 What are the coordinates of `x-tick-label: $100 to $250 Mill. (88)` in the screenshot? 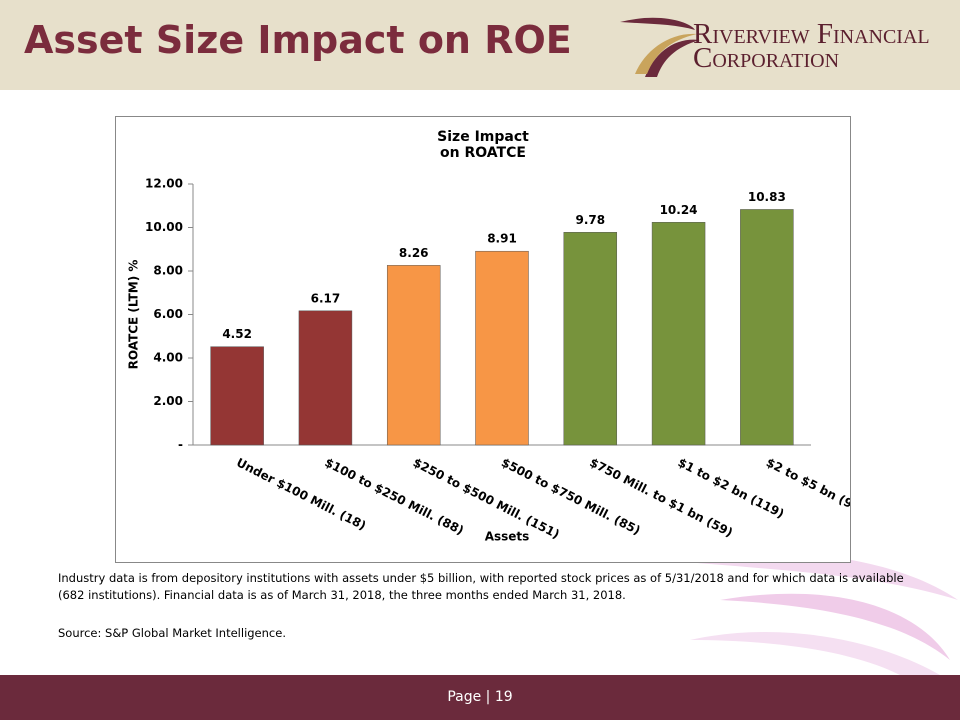 It's located at (394, 496).